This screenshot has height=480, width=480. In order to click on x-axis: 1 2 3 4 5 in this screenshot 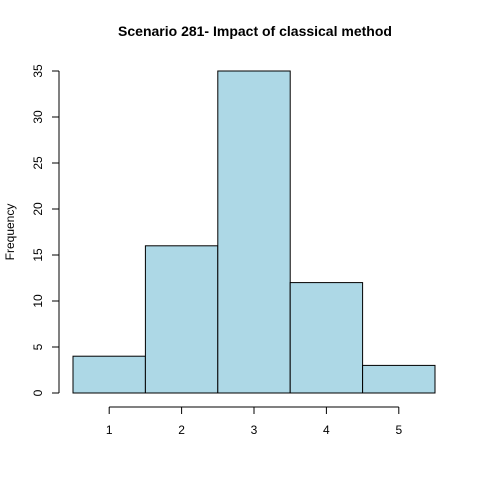, I will do `click(254, 421)`.